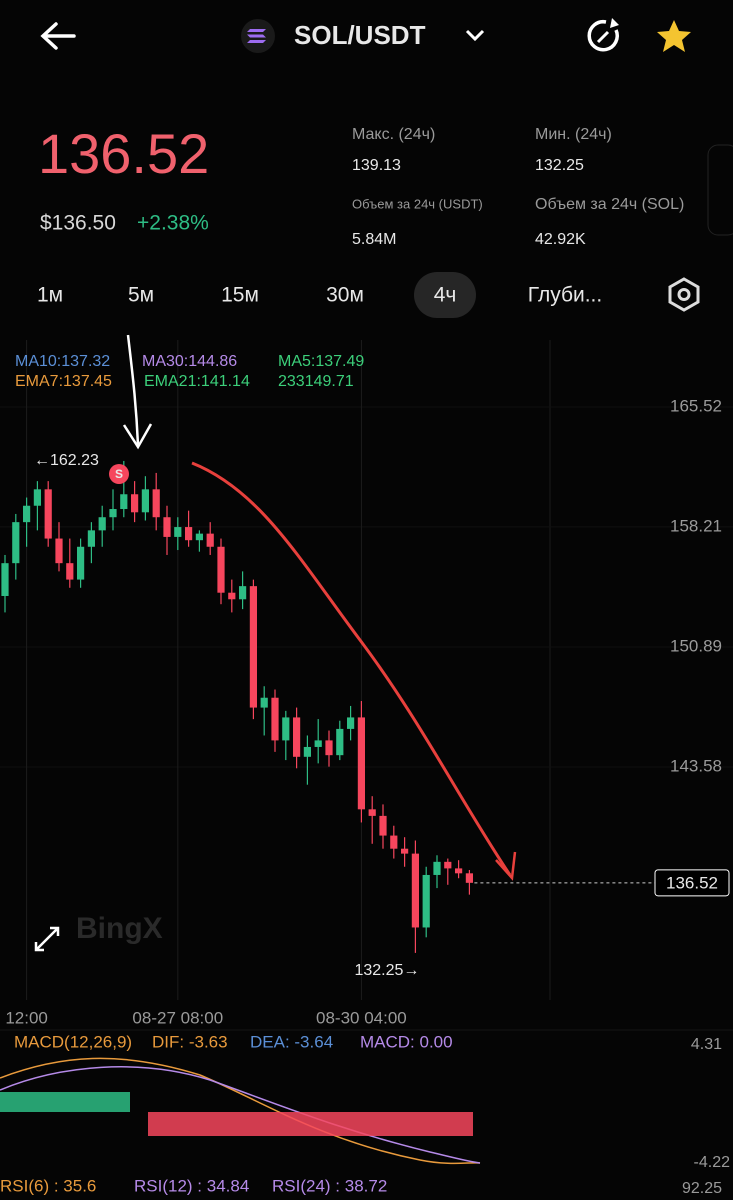 The height and width of the screenshot is (1200, 733). Describe the element at coordinates (189, 361) in the screenshot. I see `indicator-label: MA30:144.86` at that location.